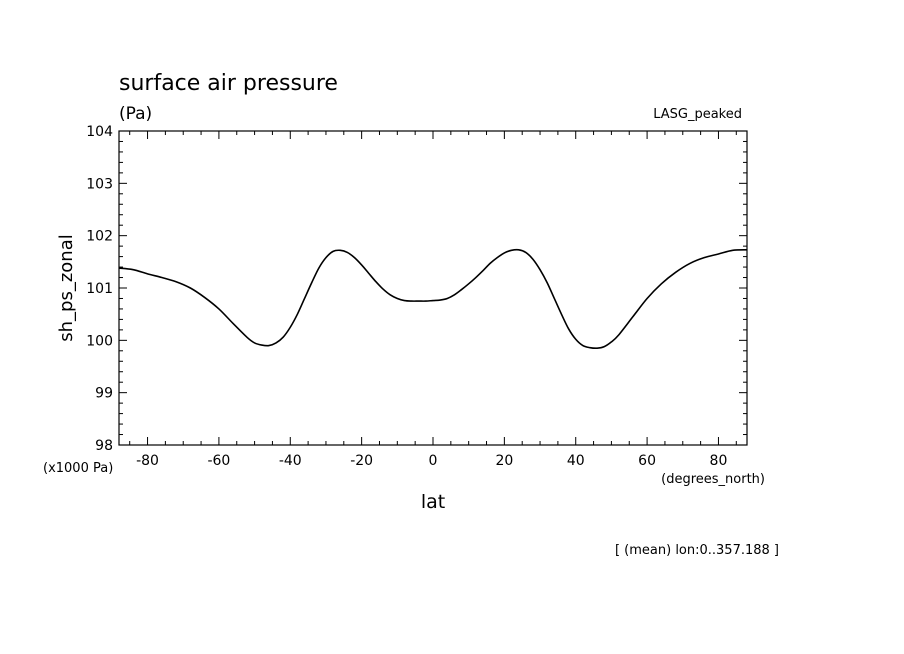  What do you see at coordinates (218, 461) in the screenshot?
I see `x-tick-label: -60` at bounding box center [218, 461].